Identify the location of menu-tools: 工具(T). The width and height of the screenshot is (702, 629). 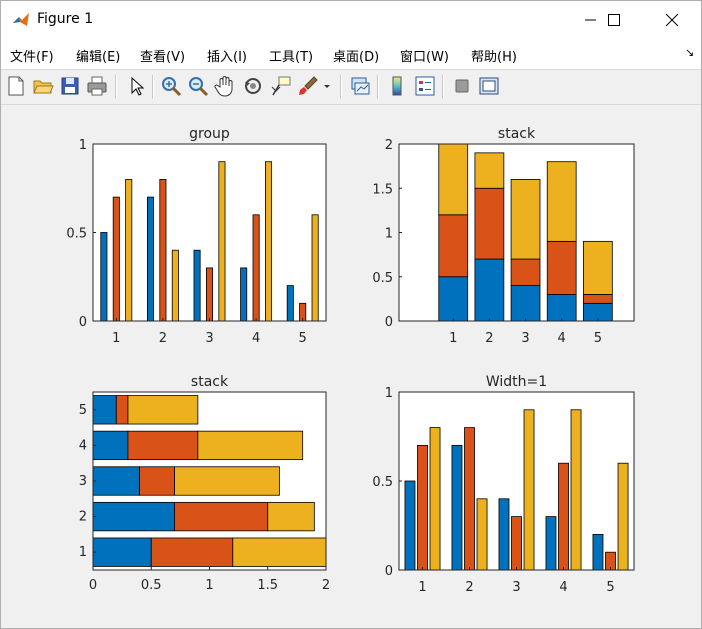
(291, 57).